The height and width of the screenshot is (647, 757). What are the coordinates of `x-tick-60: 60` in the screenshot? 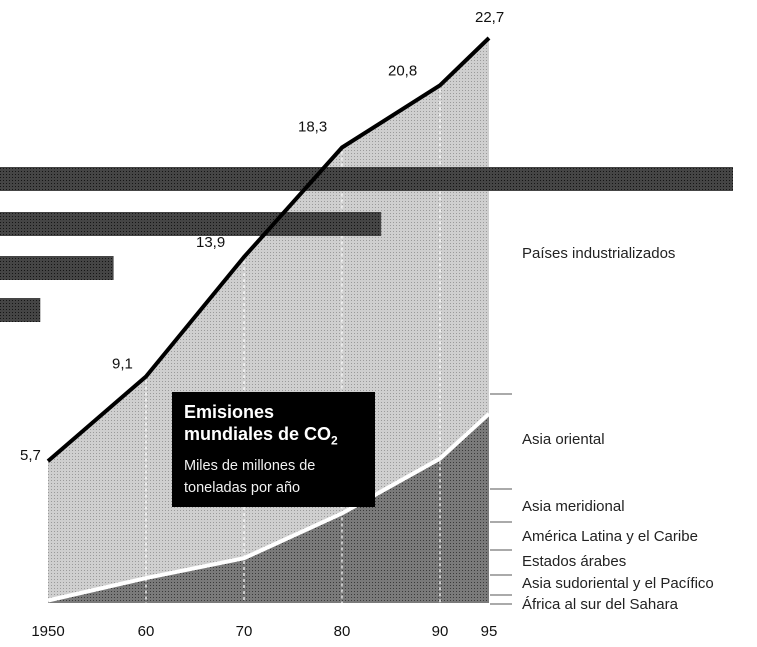 It's located at (146, 631).